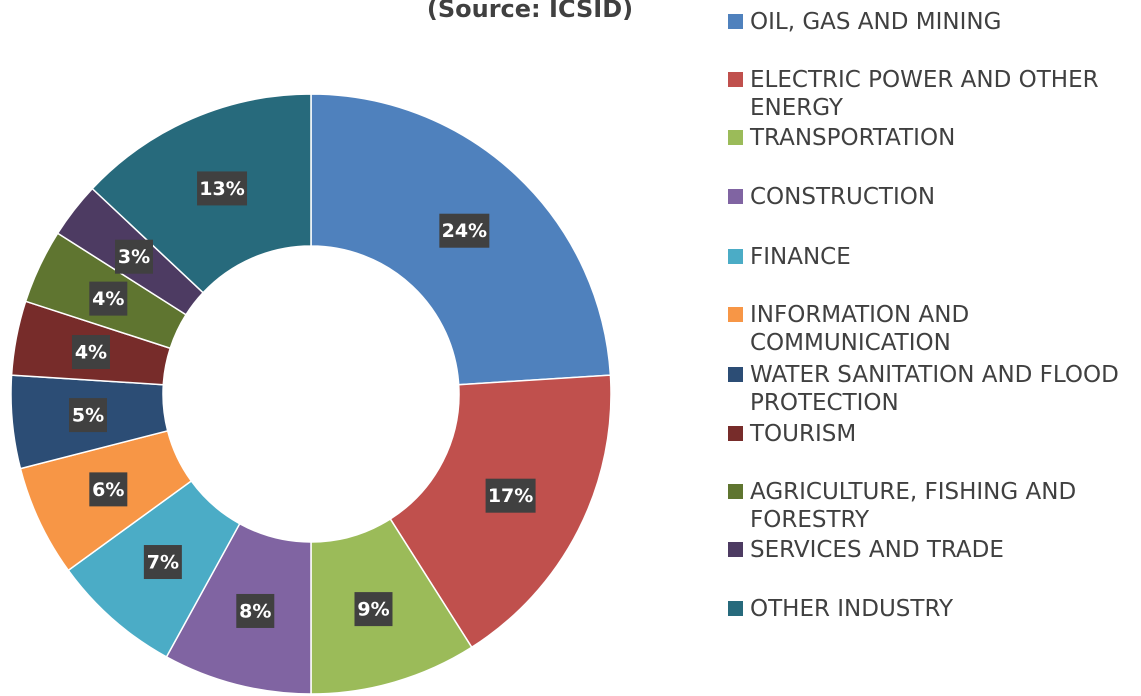 This screenshot has width=1141, height=696. Describe the element at coordinates (928, 257) in the screenshot. I see `legend-item: FINANCE` at that location.